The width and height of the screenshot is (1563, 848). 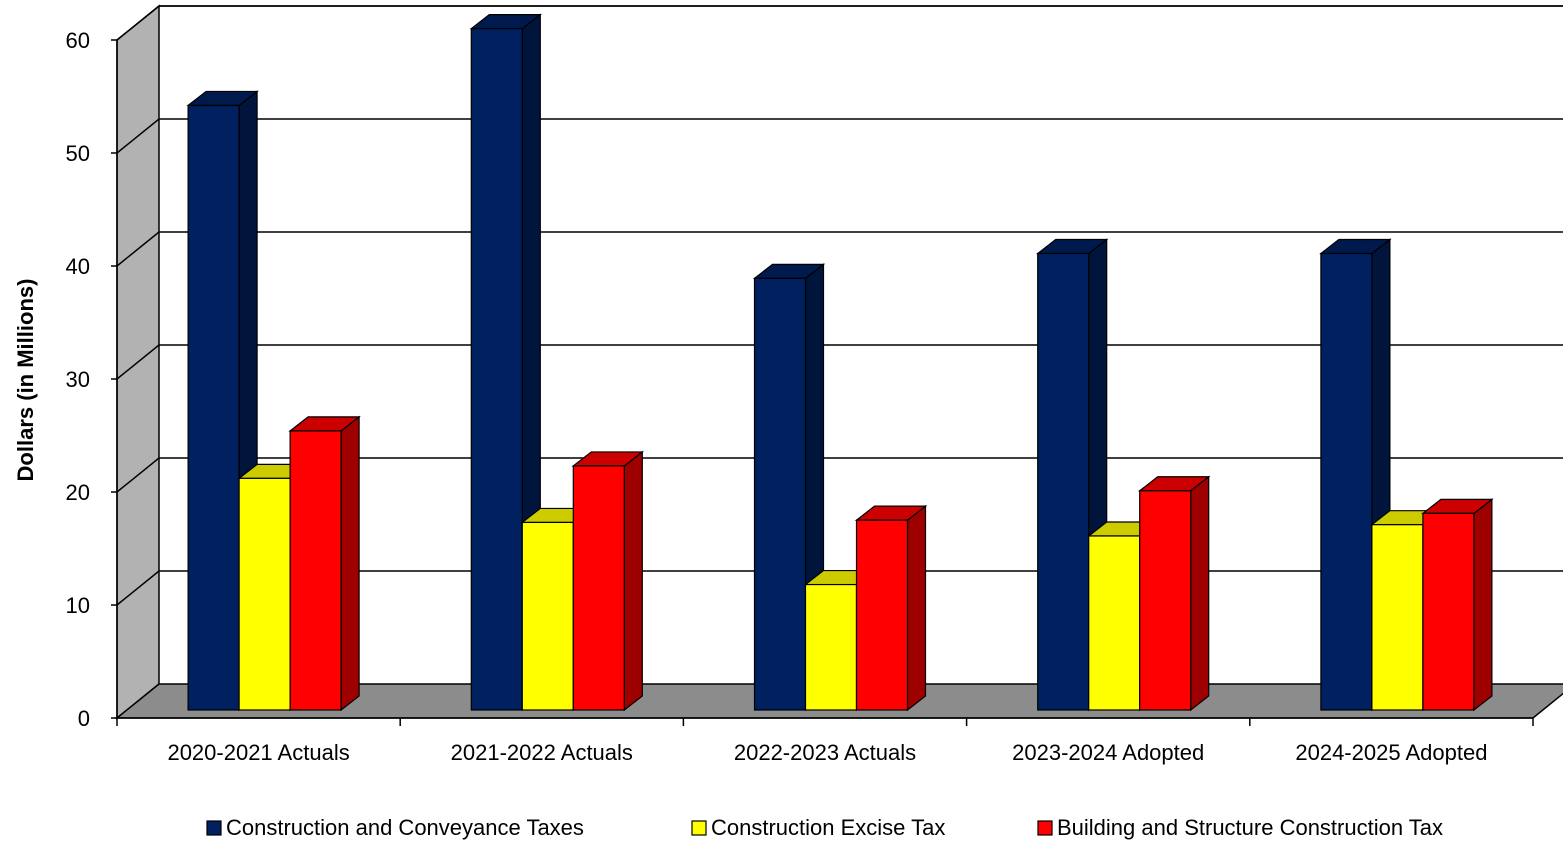 I want to click on legend-item-construction-excise-tax: Construction Excise Tax, so click(x=818, y=827).